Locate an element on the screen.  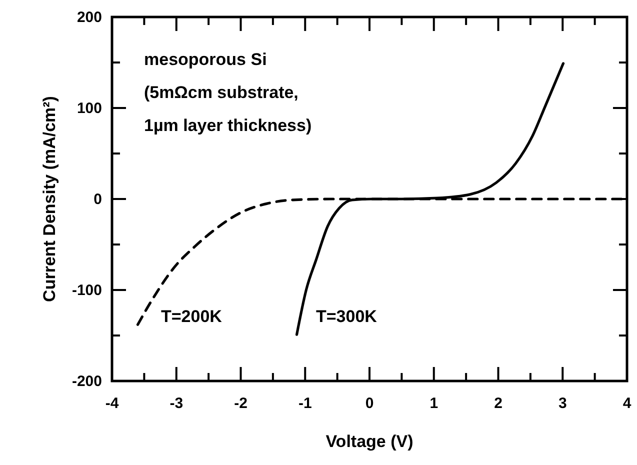
x-tick-label: -1 is located at coordinates (305, 403).